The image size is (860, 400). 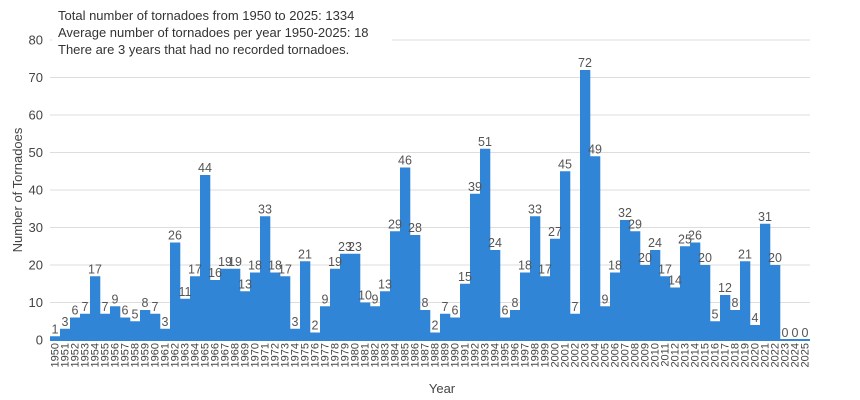 What do you see at coordinates (156, 355) in the screenshot?
I see `x-tick-label: 1960` at bounding box center [156, 355].